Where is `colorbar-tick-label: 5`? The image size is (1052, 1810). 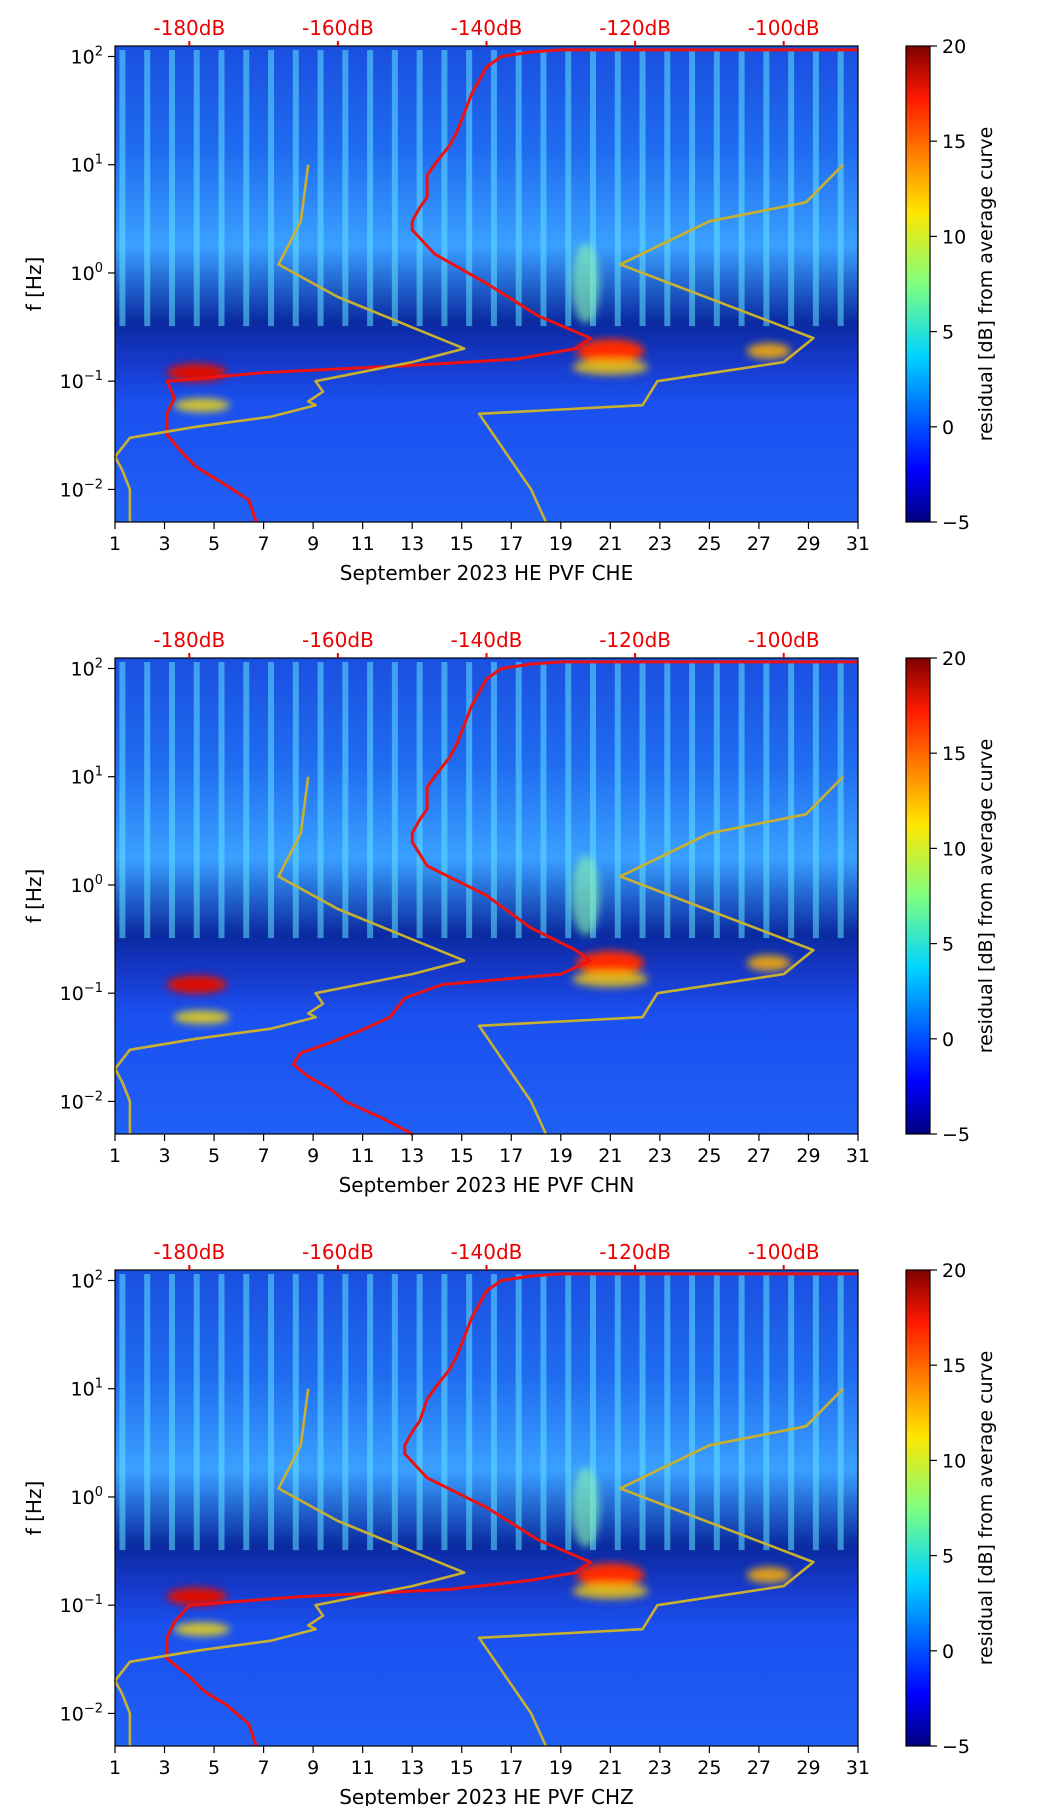
colorbar-tick-label: 5 is located at coordinates (948, 333).